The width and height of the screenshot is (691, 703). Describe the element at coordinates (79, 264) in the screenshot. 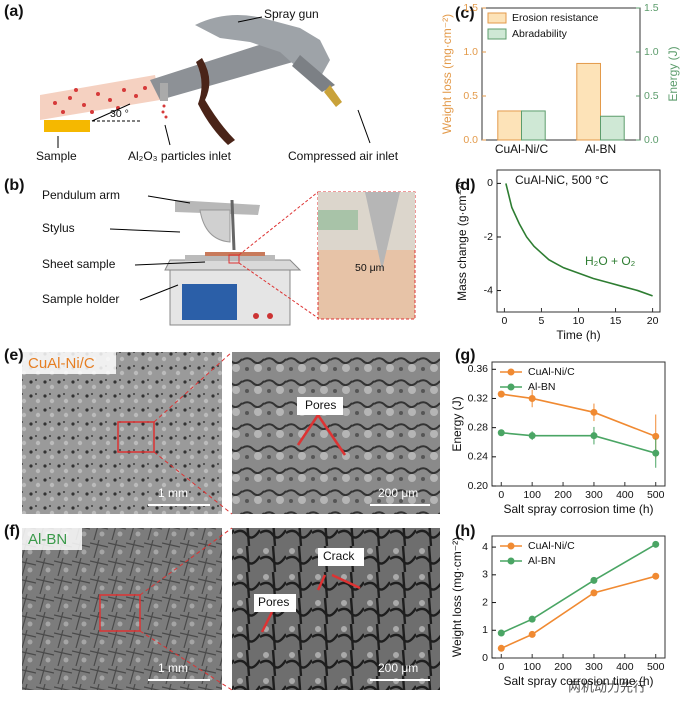

I see `diagram-label: Sheet sample` at that location.